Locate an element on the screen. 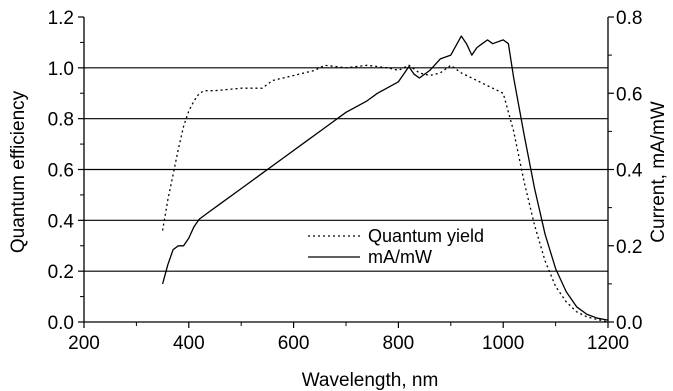 Image resolution: width=673 pixels, height=391 pixels. legend: Quantum yield mA/mW is located at coordinates (396, 246).